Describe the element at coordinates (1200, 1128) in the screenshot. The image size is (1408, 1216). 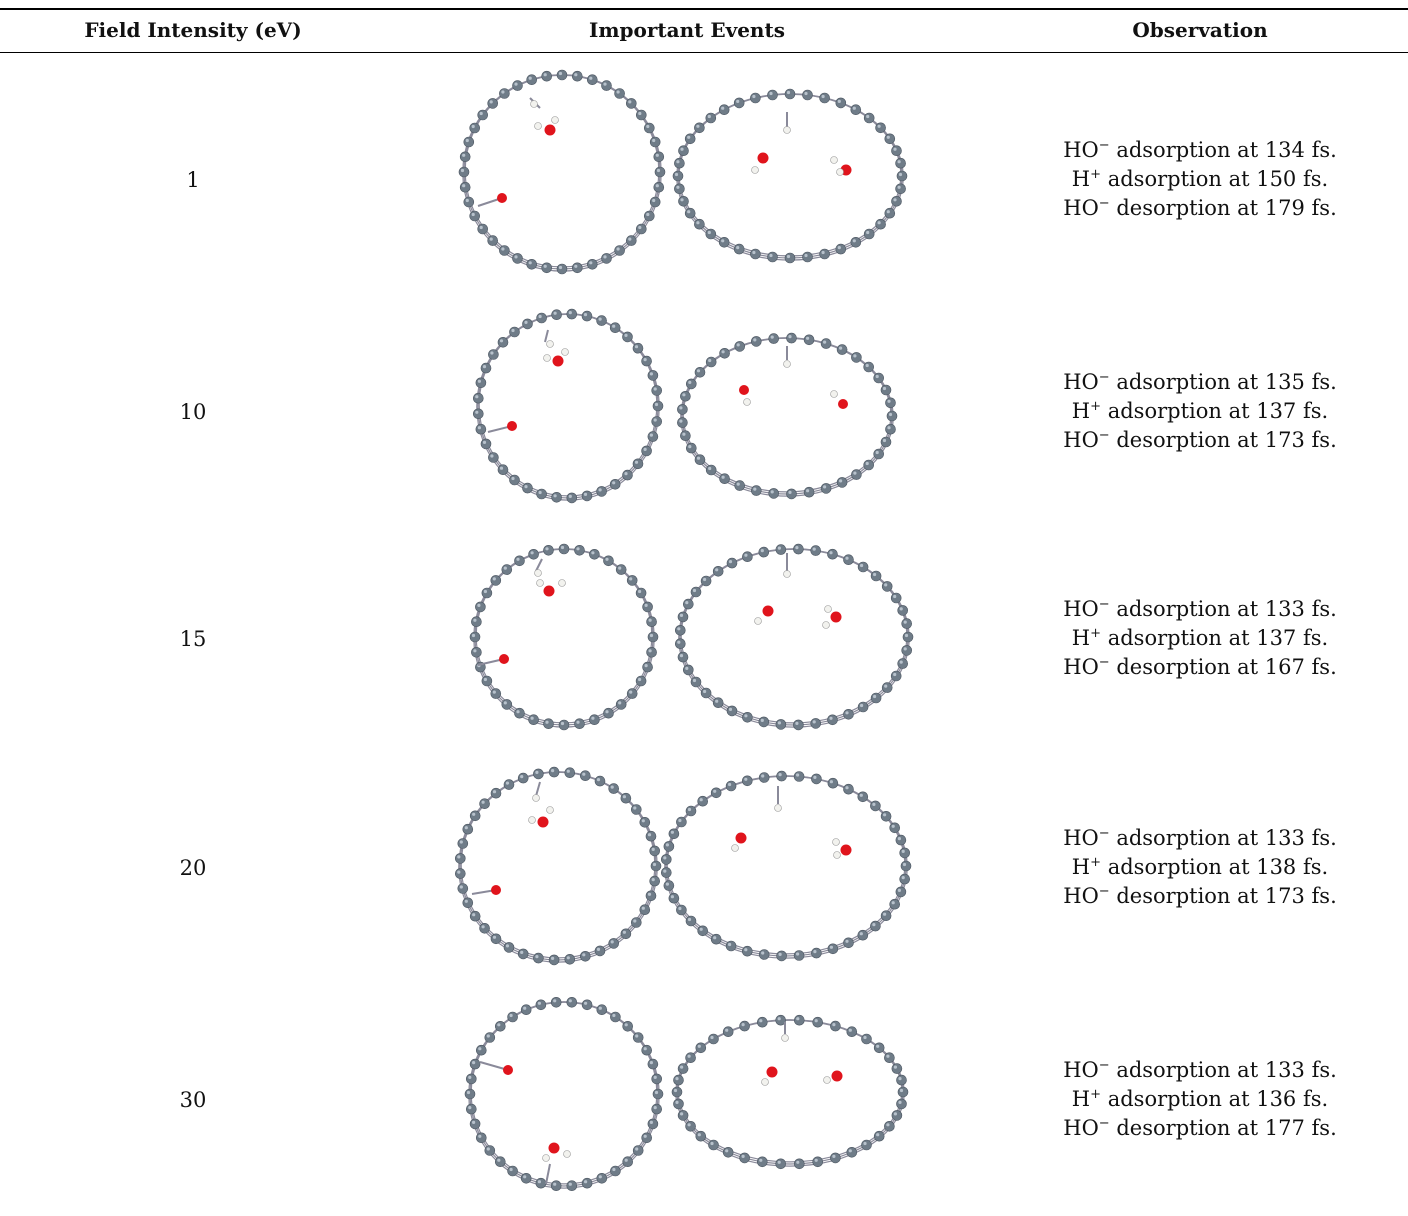
I see `observation-line: HO− desorption at 177 fs.` at that location.